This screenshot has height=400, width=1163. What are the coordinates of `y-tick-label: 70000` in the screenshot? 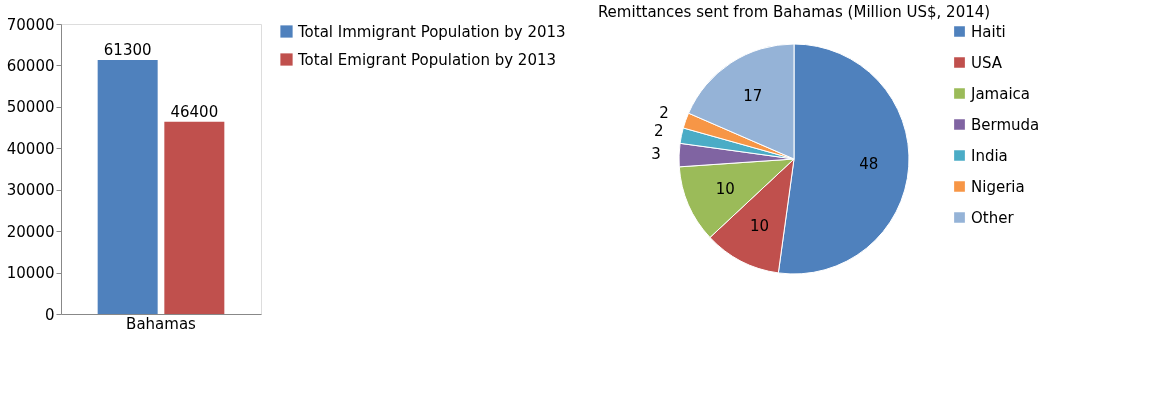 It's located at (30, 24).